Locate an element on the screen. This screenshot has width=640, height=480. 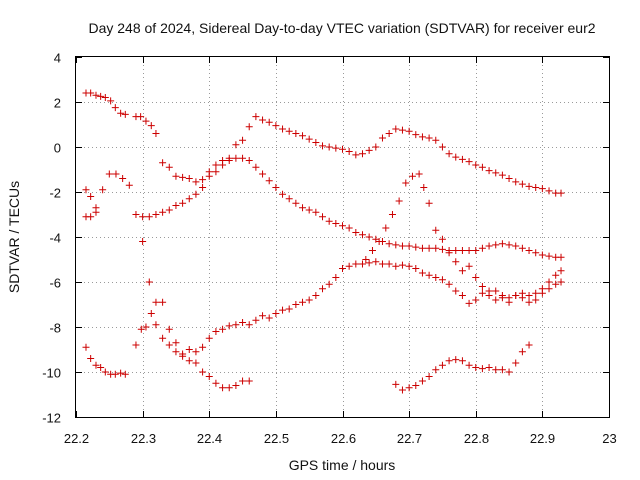
x-tick-label: 22.5 is located at coordinates (276, 438).